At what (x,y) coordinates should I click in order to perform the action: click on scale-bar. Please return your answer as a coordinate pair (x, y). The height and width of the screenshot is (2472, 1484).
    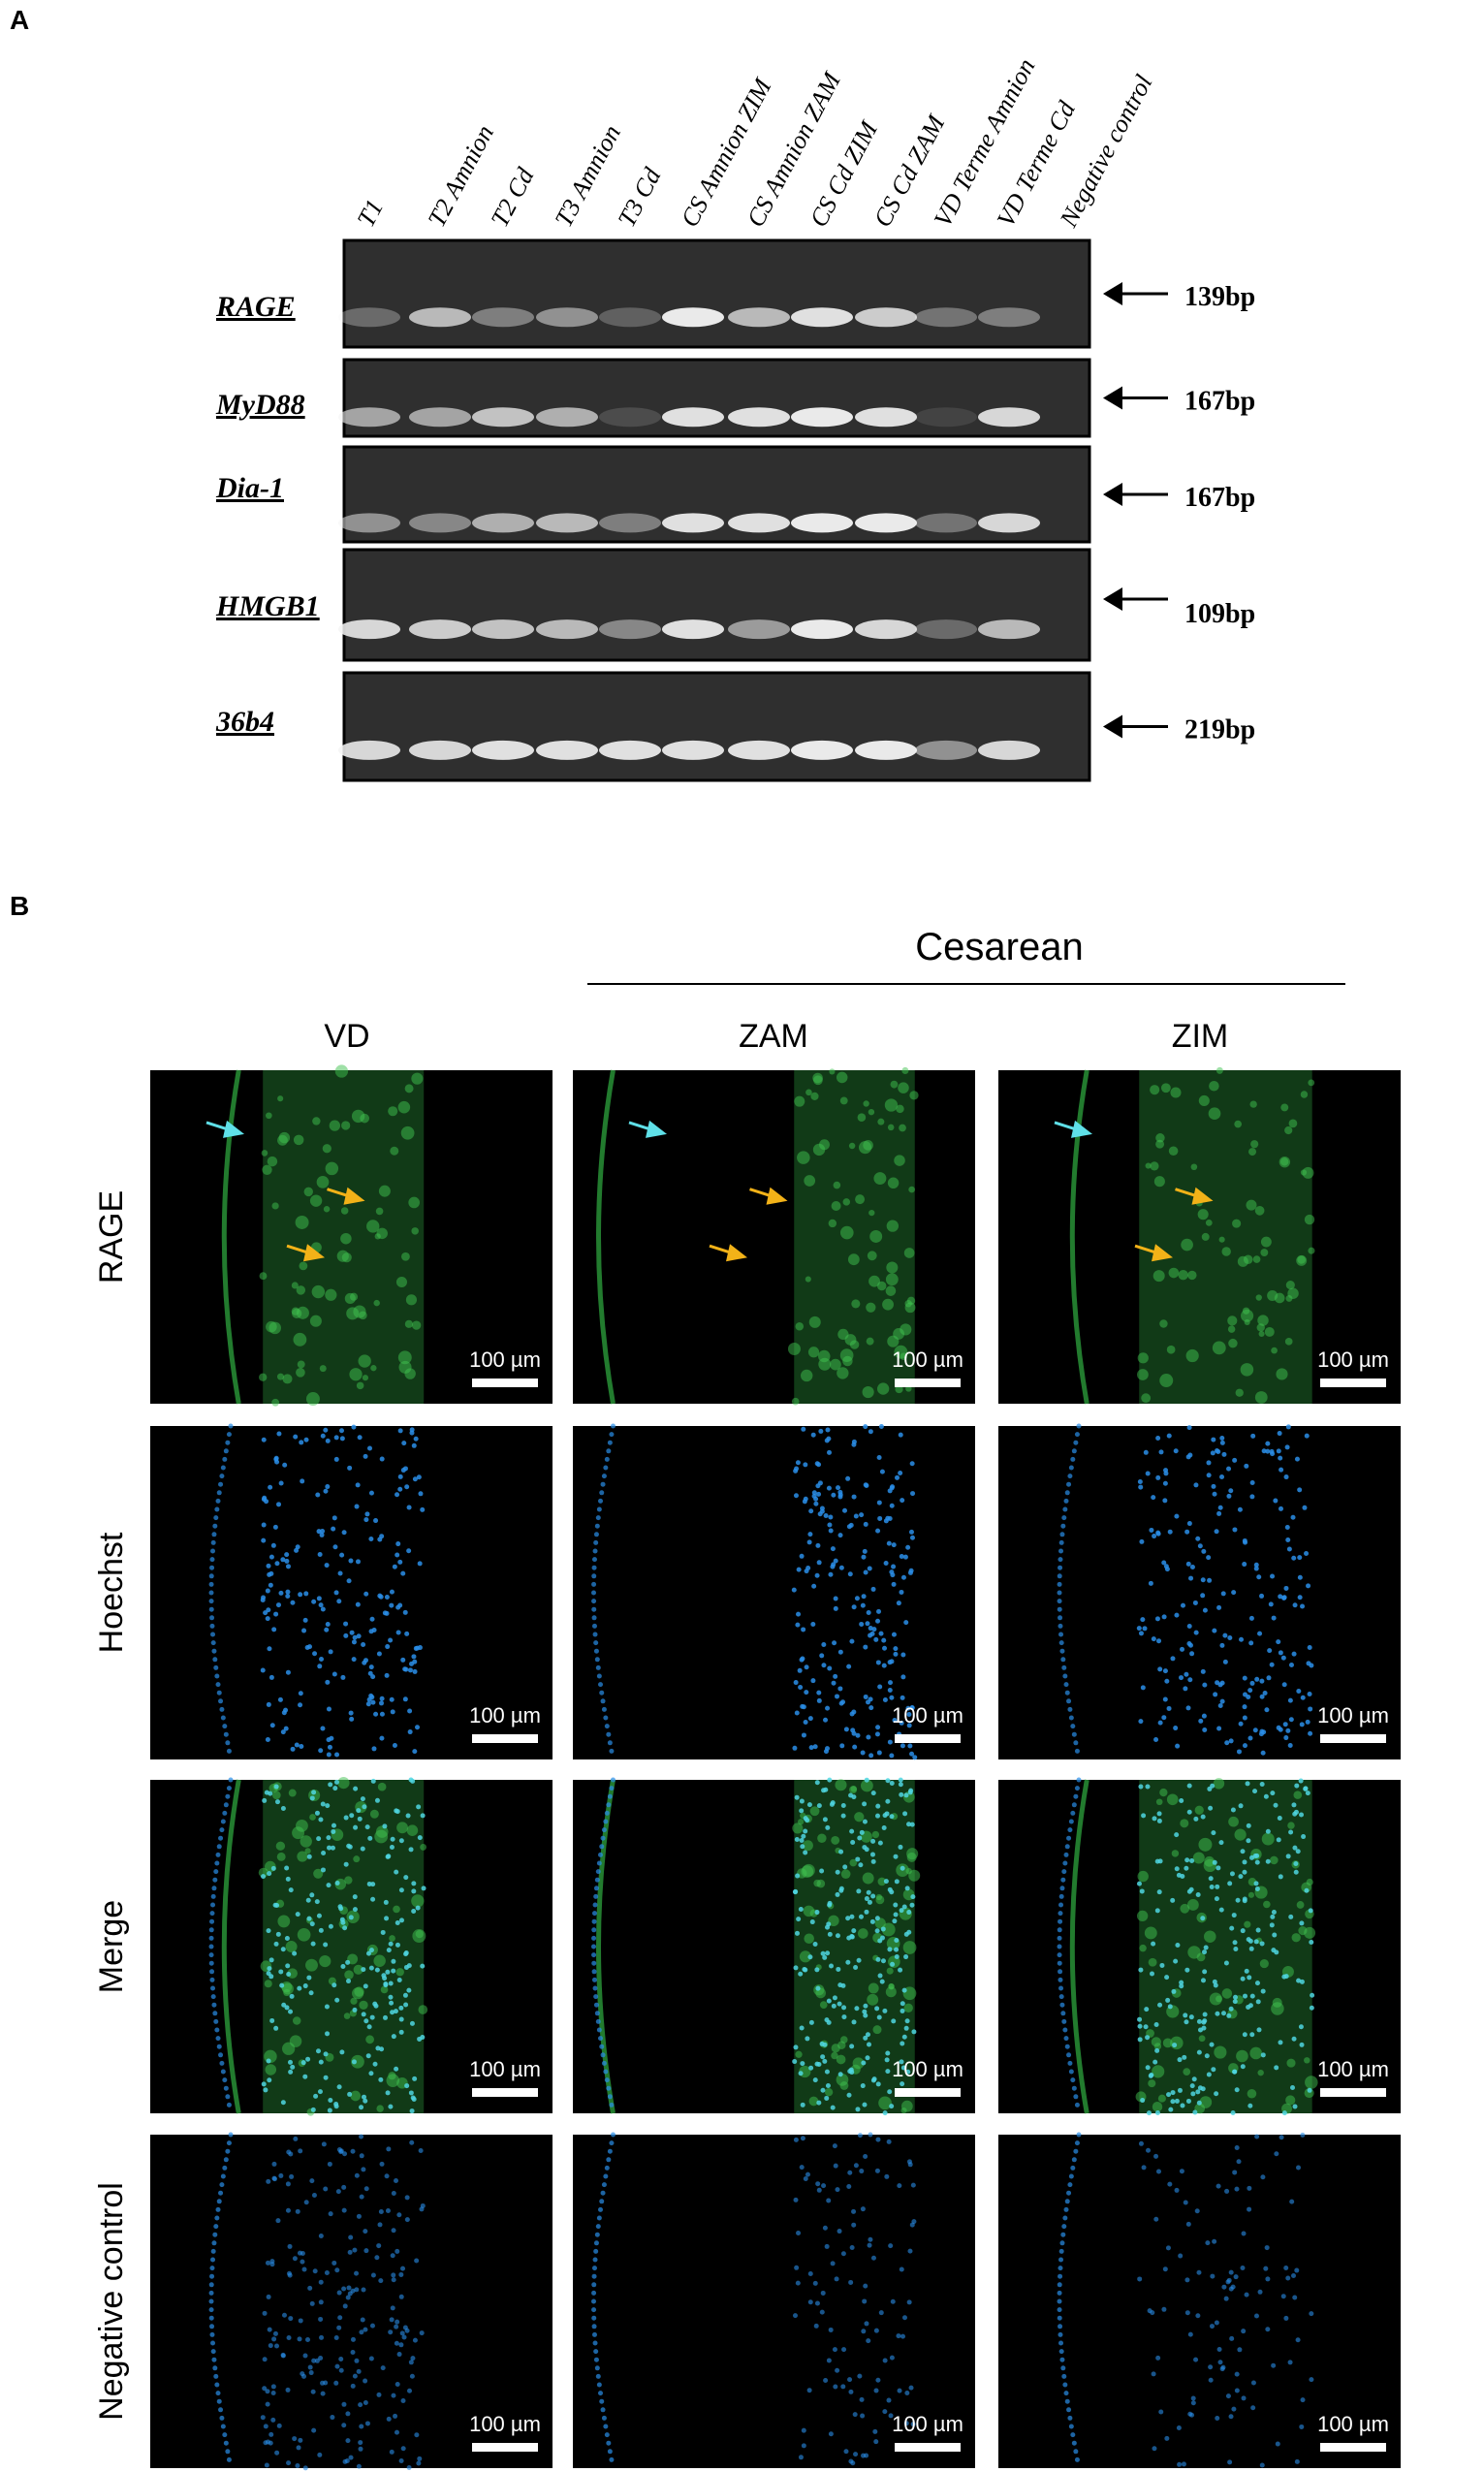
    Looking at the image, I should click on (505, 2447).